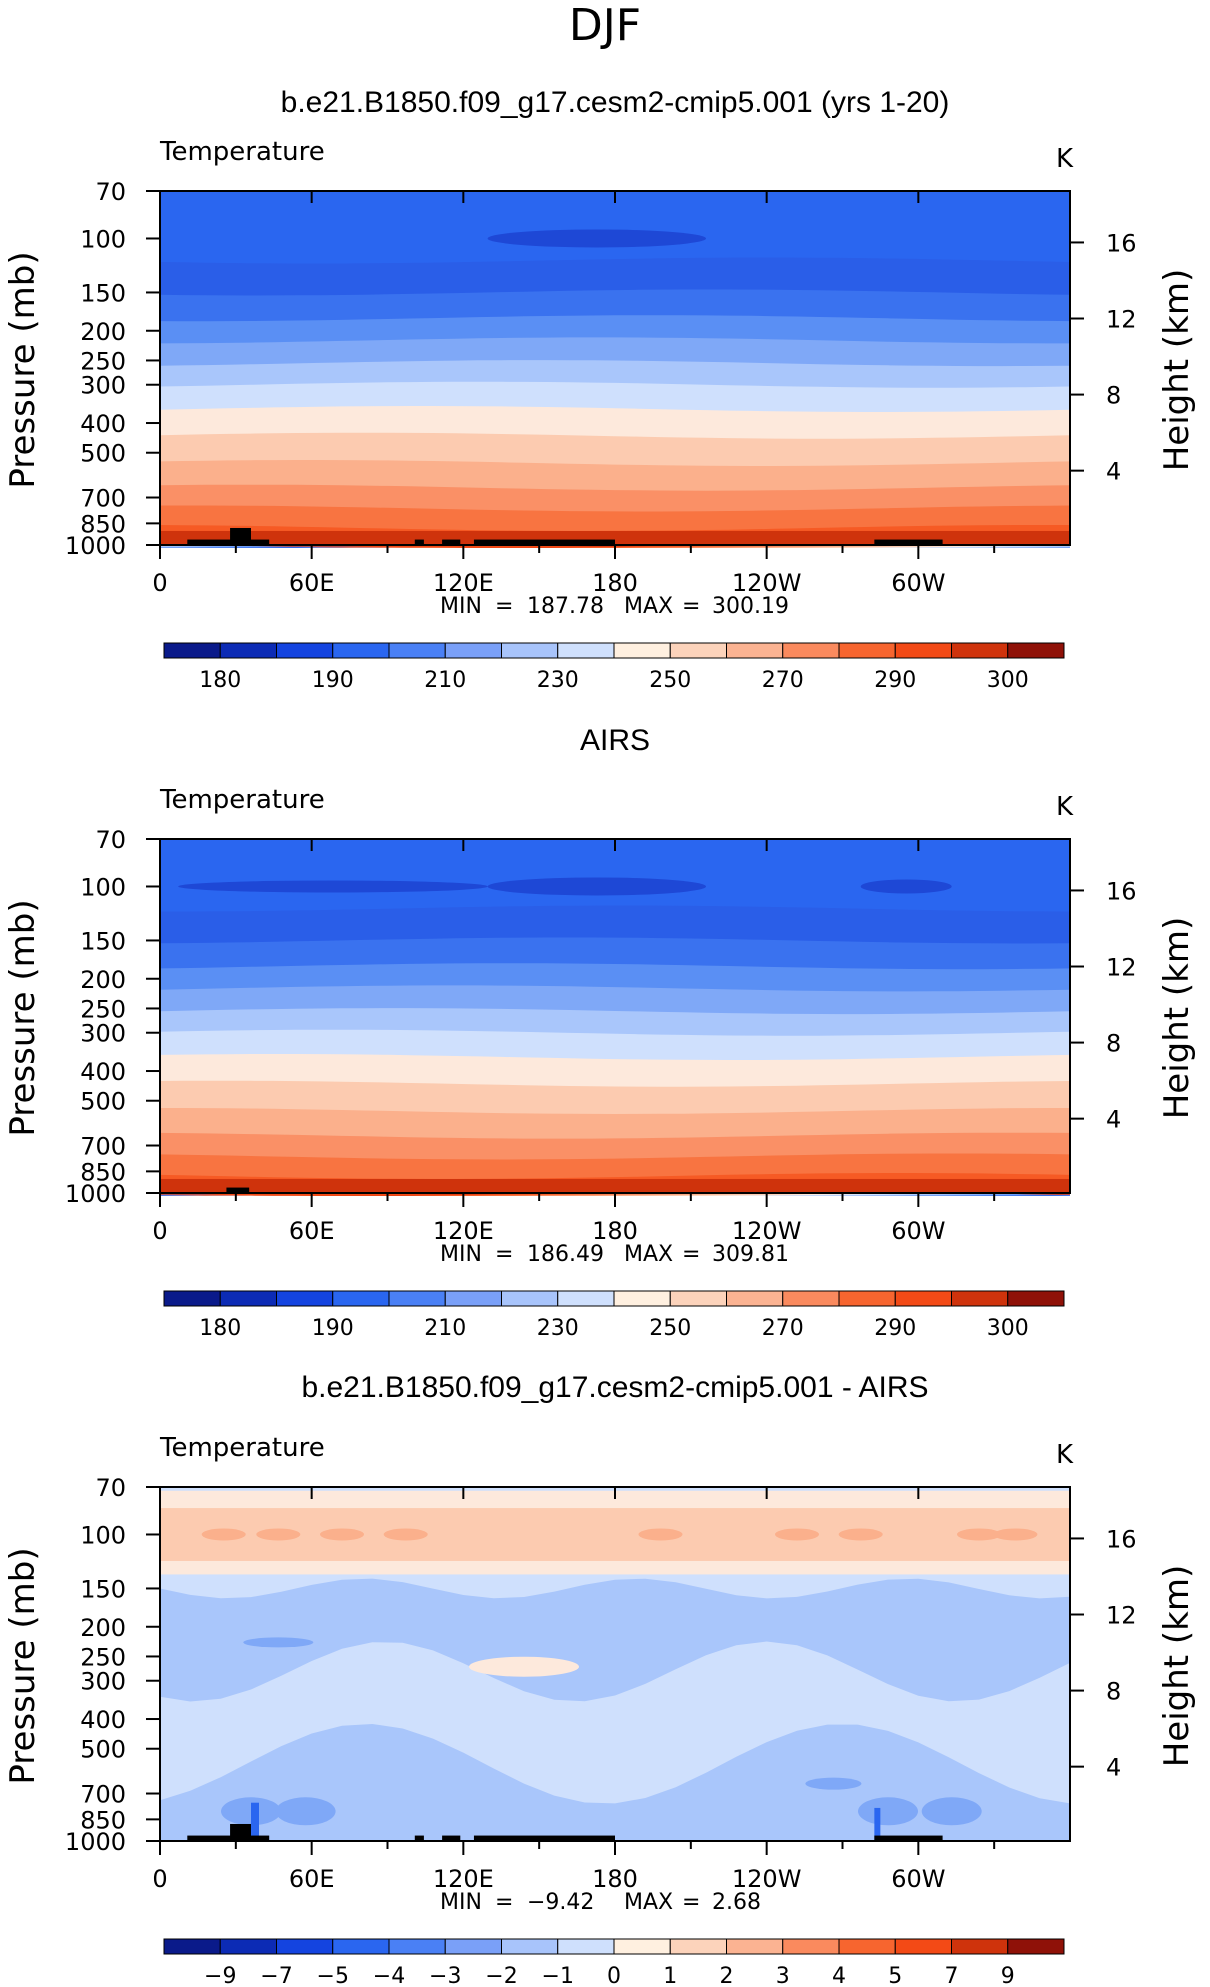 This screenshot has height=1987, width=1210. Describe the element at coordinates (615, 1782) in the screenshot. I see `cool-band` at that location.